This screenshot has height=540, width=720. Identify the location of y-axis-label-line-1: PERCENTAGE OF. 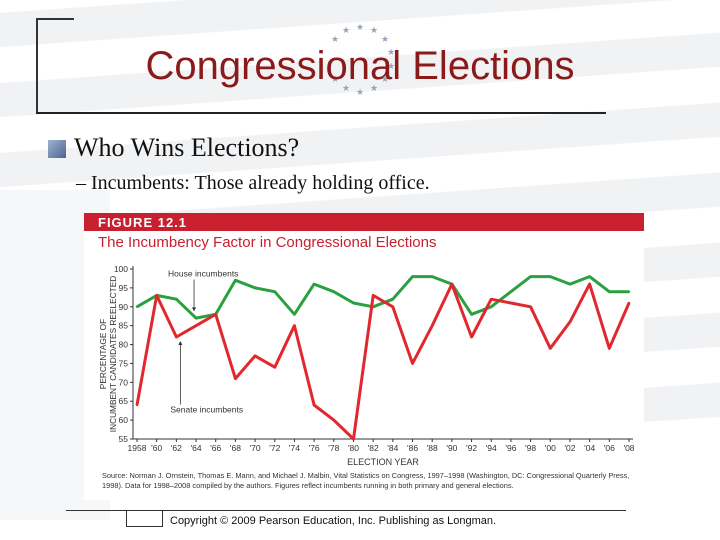
(103, 354).